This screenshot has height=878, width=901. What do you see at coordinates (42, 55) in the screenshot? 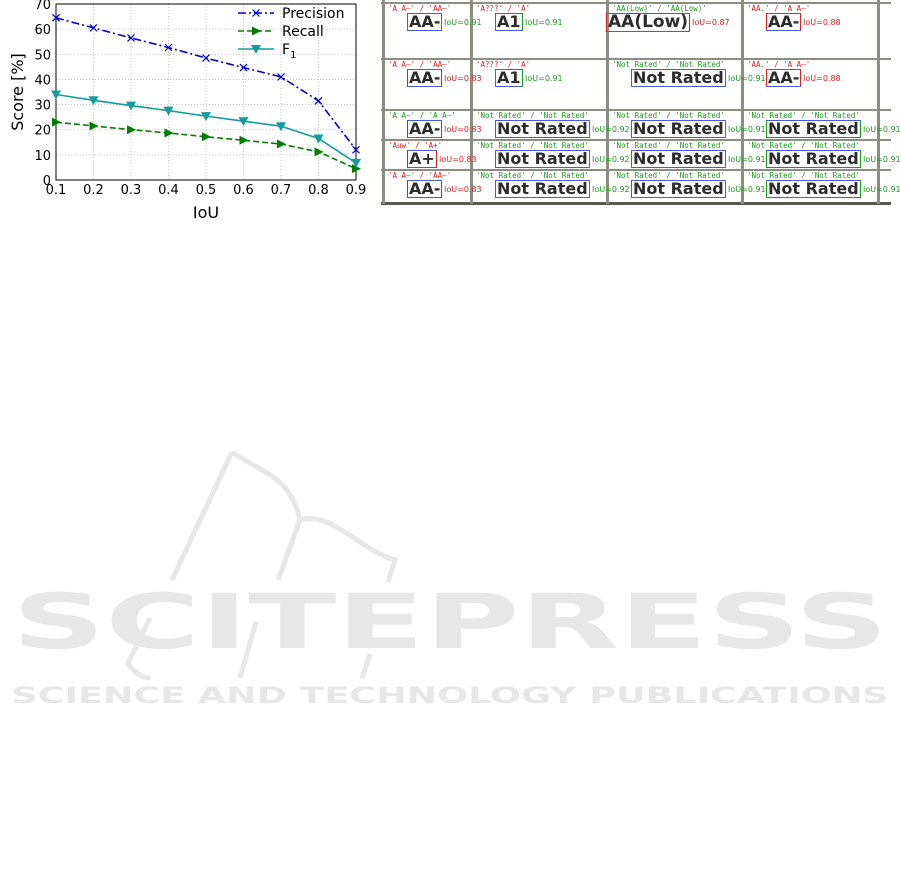
I see `y-tick-label: 50` at bounding box center [42, 55].